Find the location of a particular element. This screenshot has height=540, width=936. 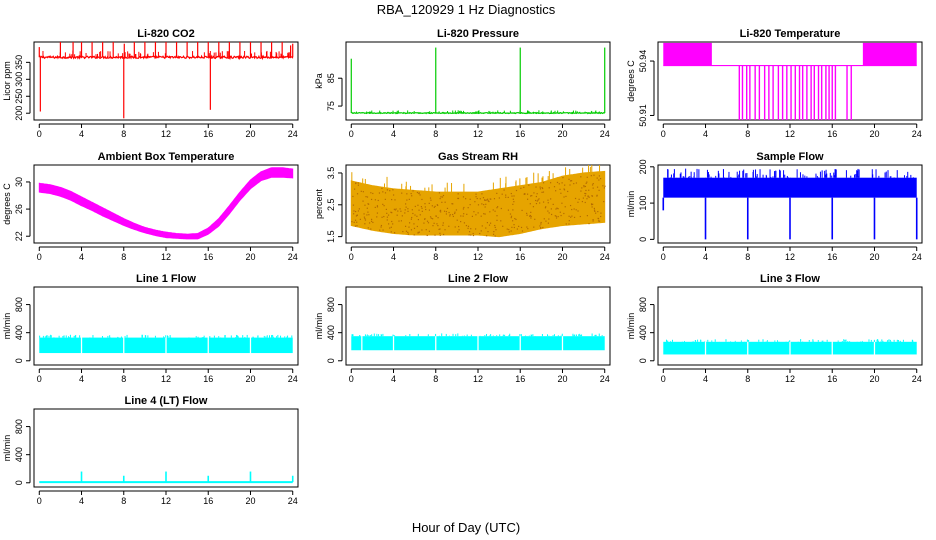

y-tick-label: 0 is located at coordinates (19, 360).